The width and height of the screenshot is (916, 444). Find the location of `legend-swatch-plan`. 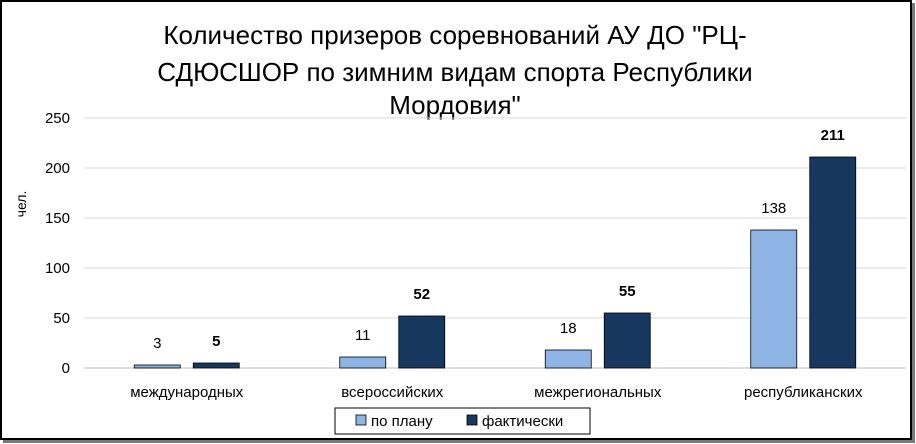

legend-swatch-plan is located at coordinates (361, 420).